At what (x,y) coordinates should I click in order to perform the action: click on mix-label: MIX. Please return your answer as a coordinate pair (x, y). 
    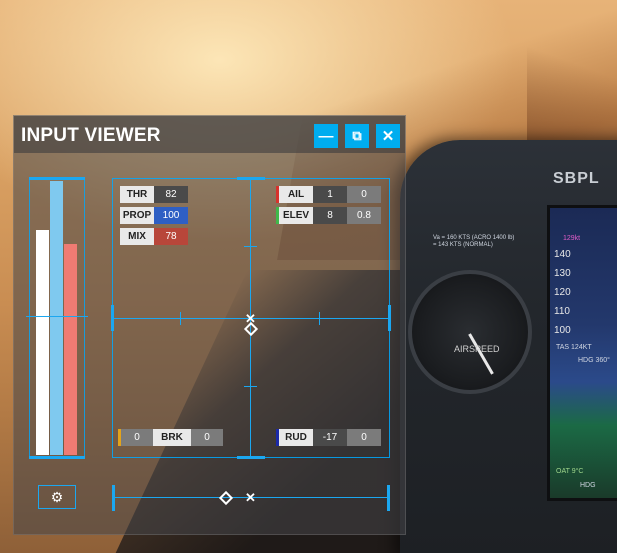
    Looking at the image, I should click on (137, 236).